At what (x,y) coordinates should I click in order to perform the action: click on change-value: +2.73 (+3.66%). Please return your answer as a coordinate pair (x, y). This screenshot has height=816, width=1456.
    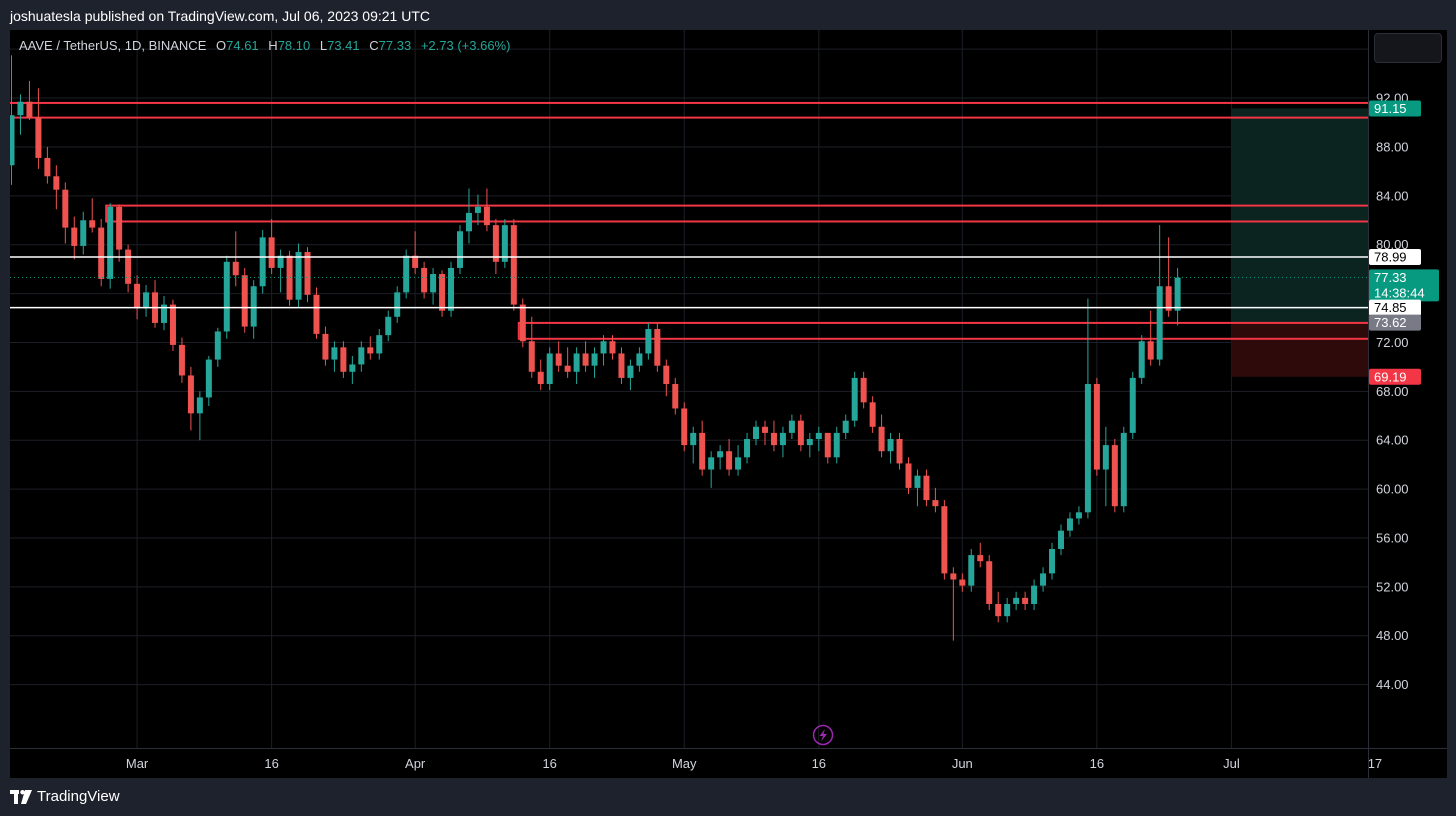
    Looking at the image, I should click on (465, 45).